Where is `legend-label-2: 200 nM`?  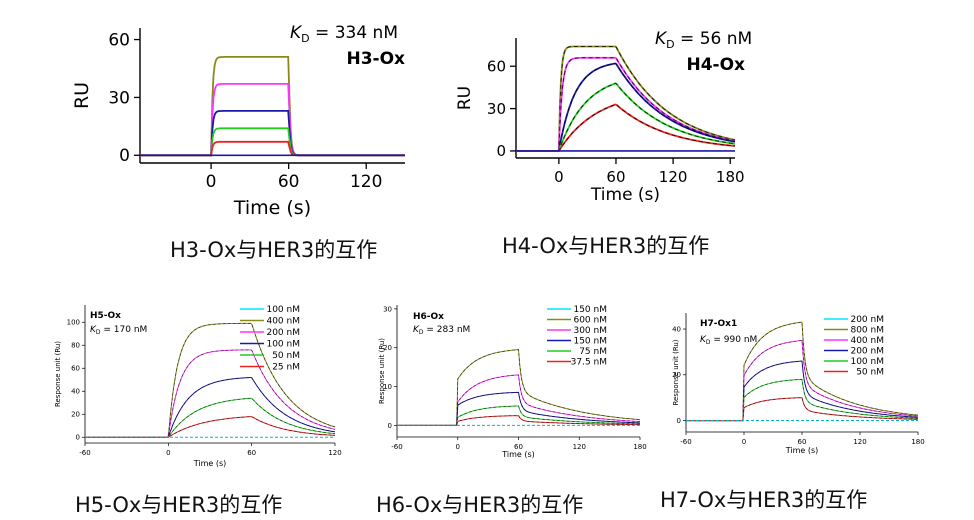 legend-label-2: 200 nM is located at coordinates (283, 333).